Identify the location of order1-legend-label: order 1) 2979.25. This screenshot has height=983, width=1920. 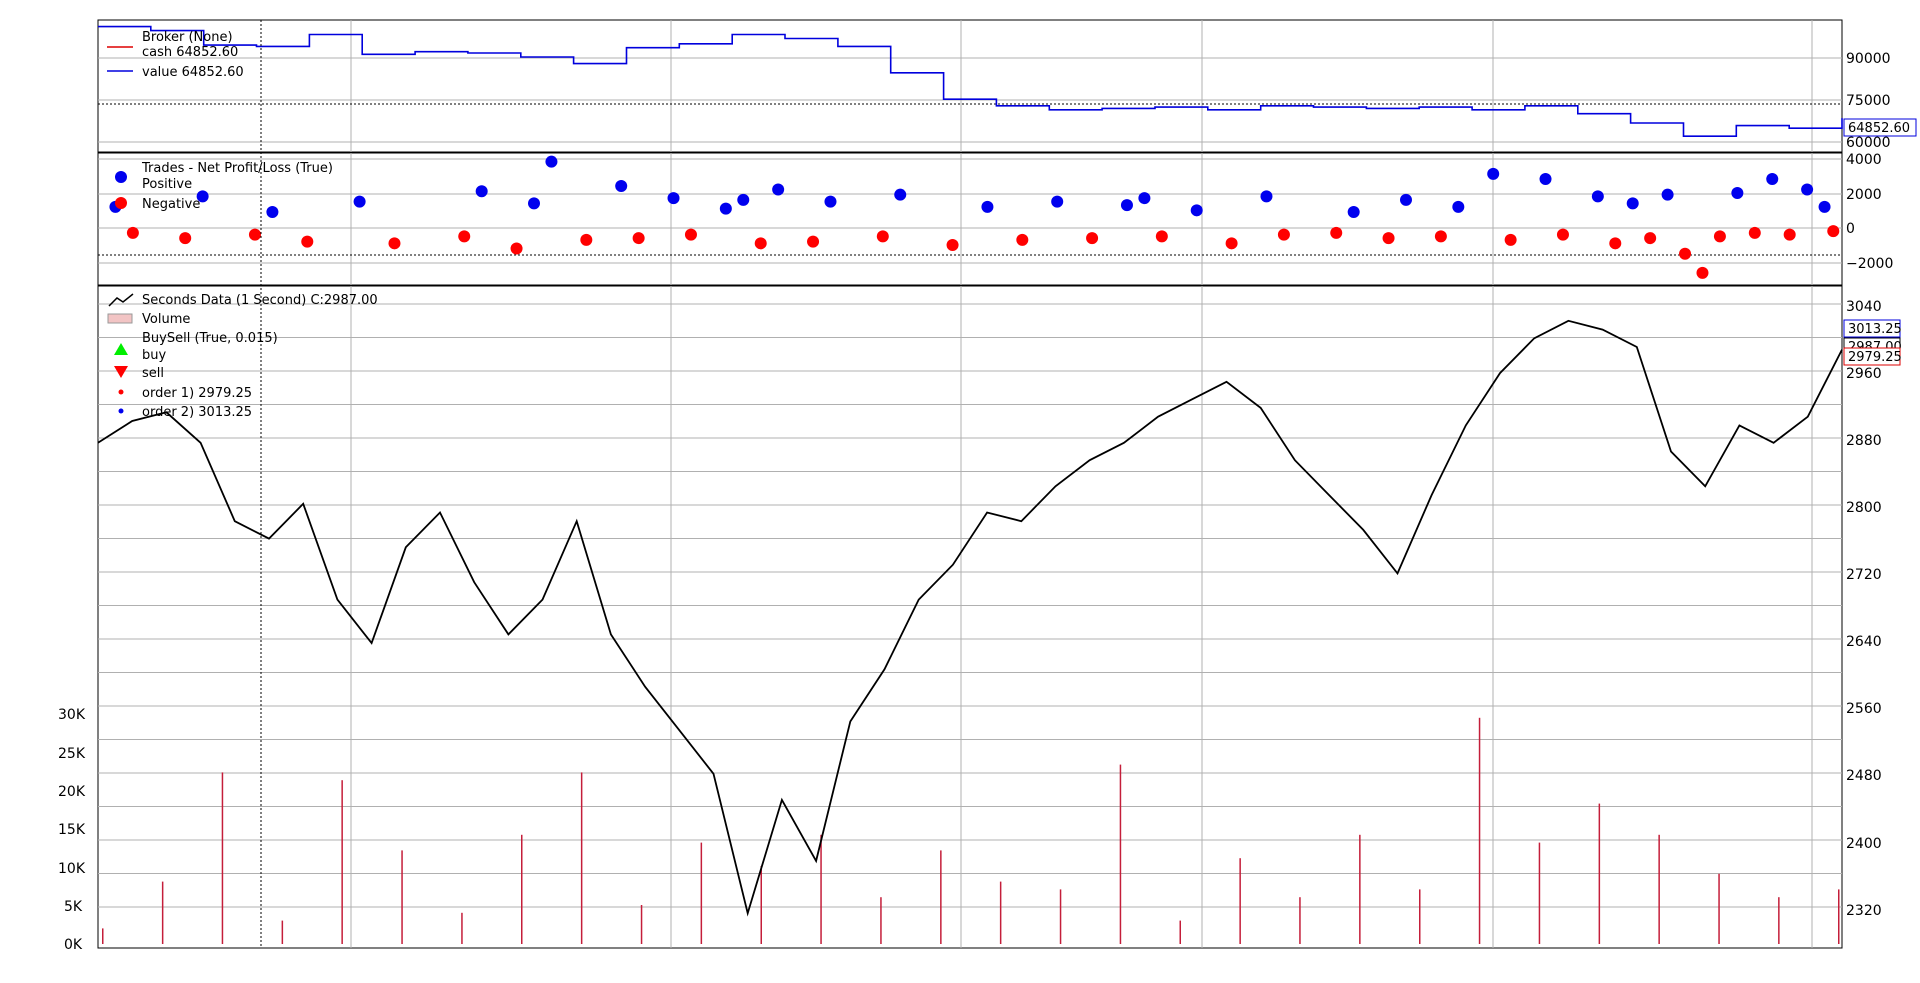
(197, 393).